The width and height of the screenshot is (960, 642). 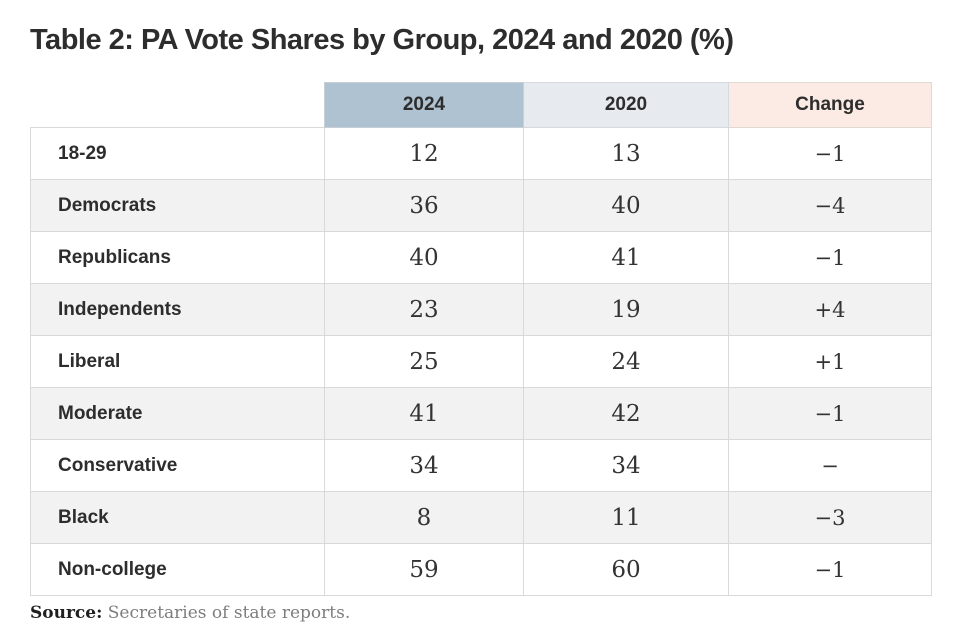 I want to click on cell-2020: 60, so click(x=626, y=569).